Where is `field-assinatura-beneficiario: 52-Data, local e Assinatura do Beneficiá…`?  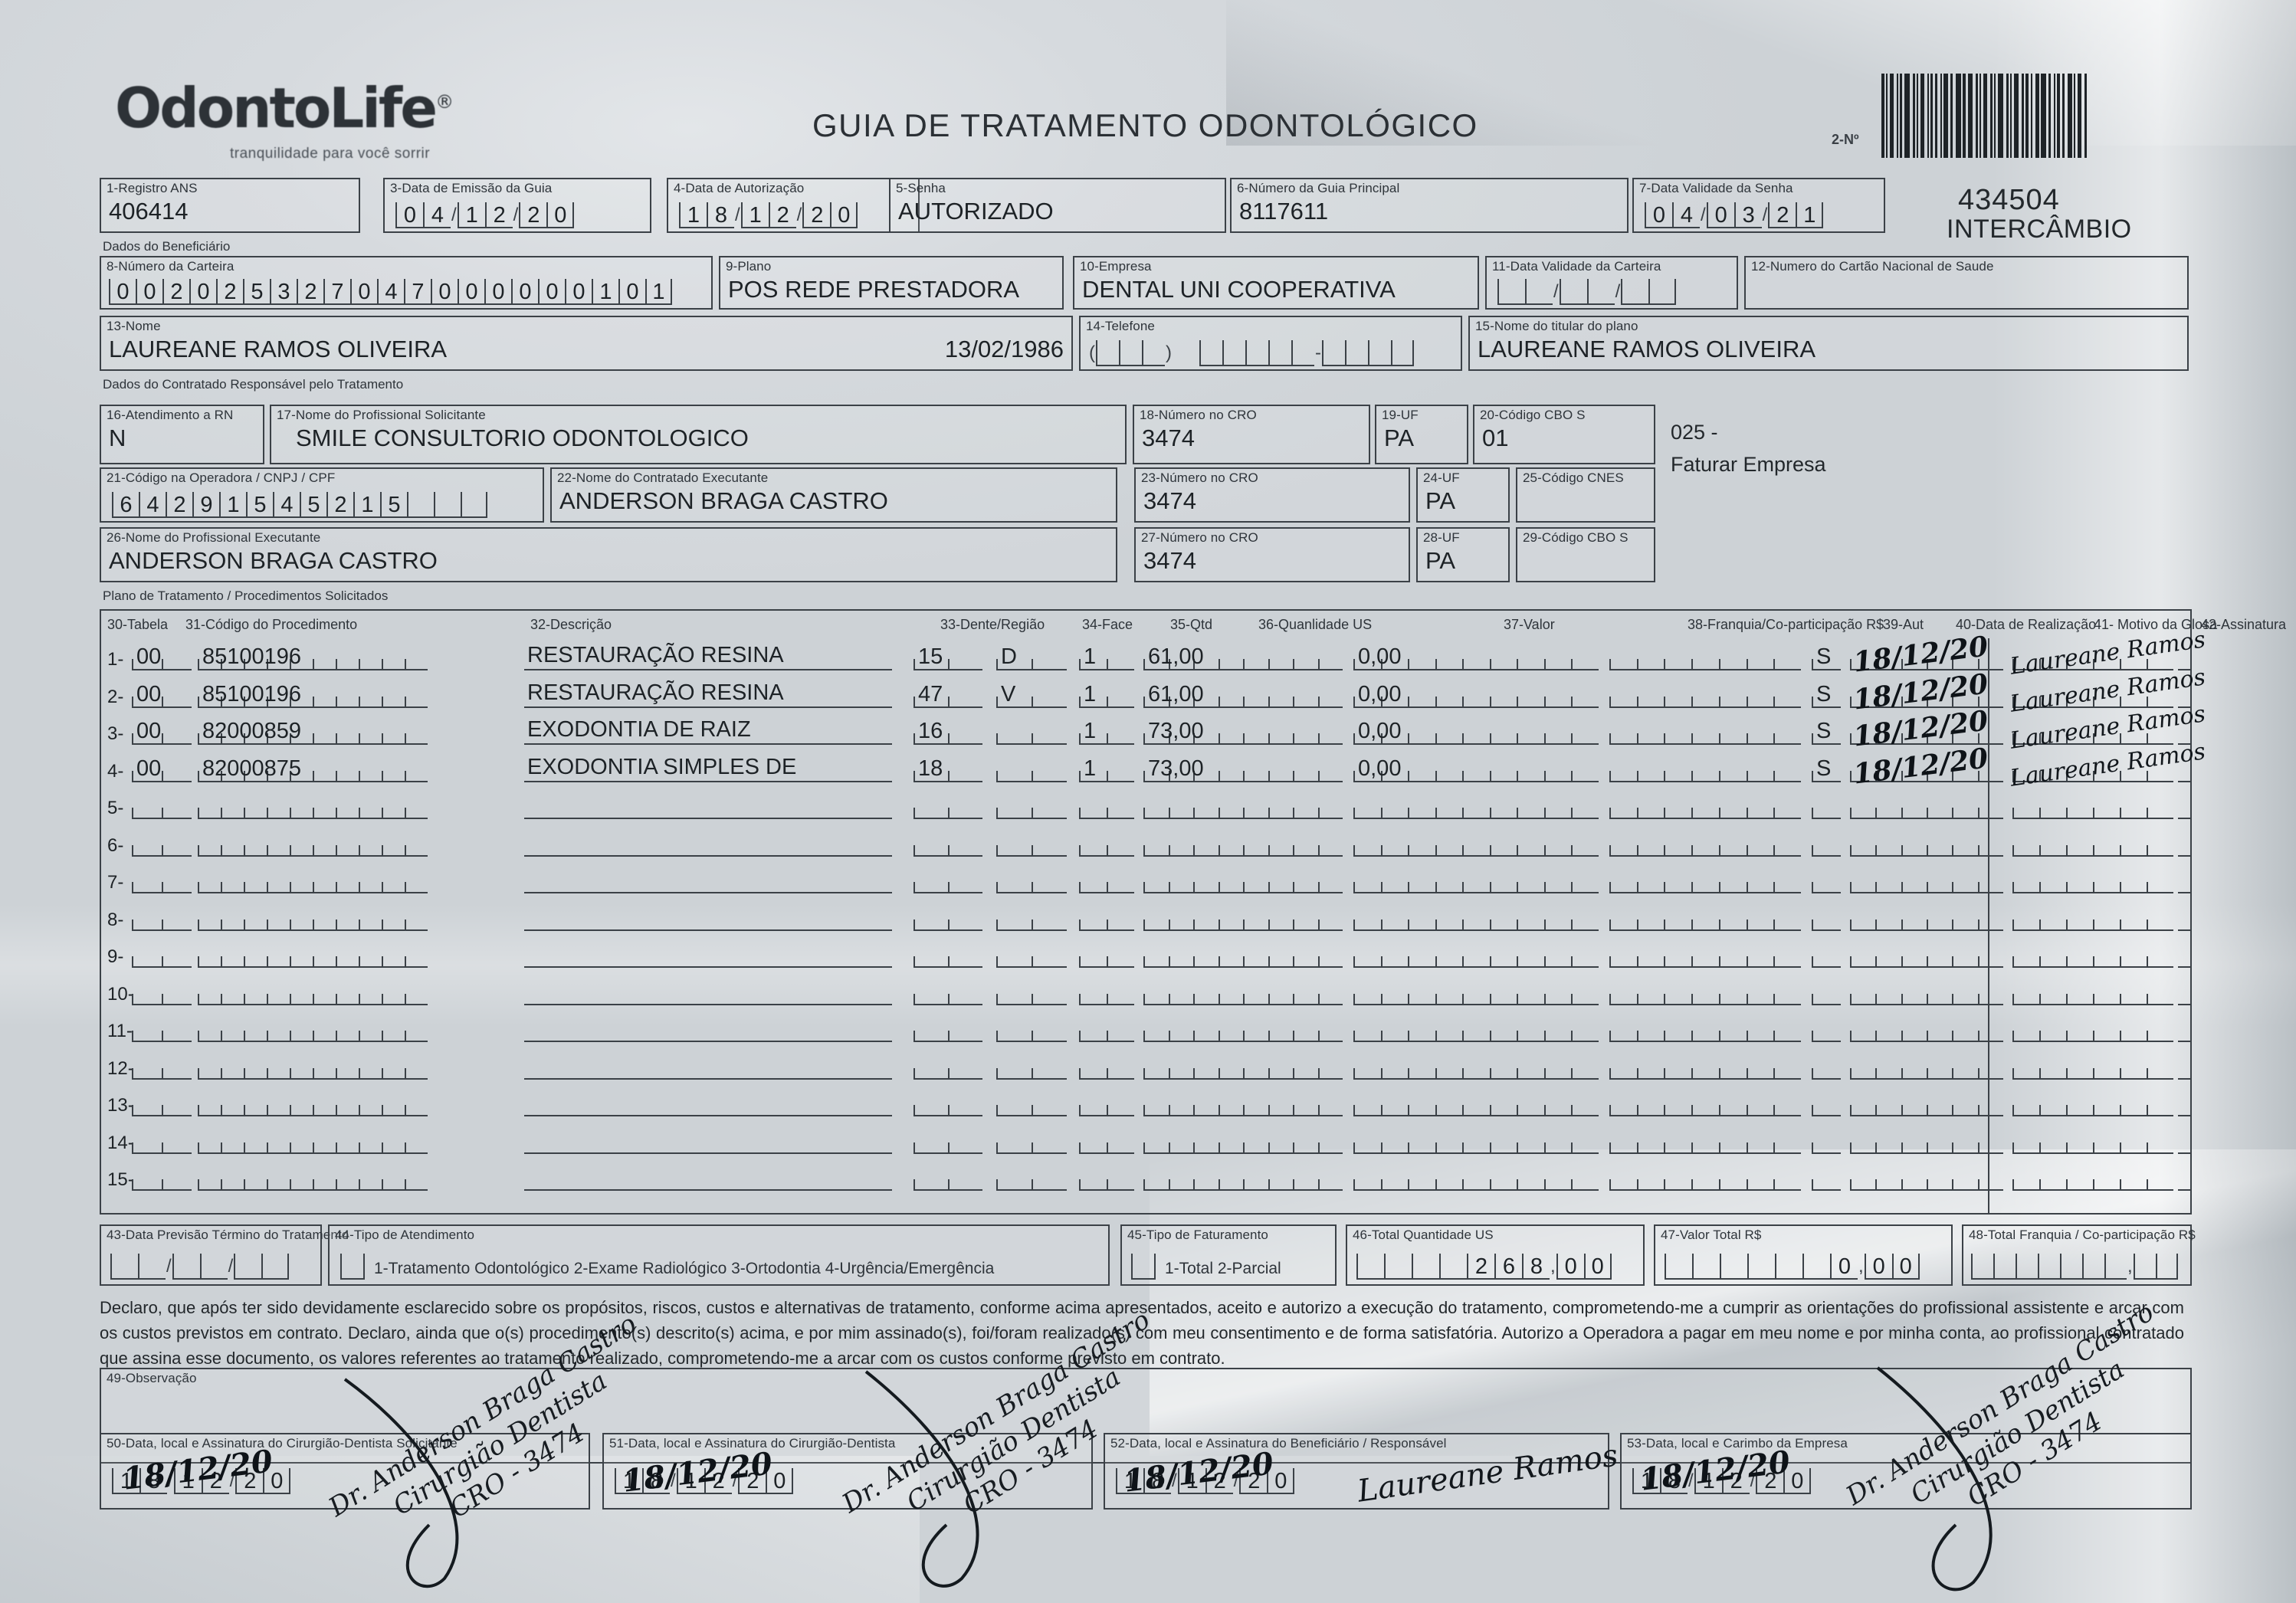
field-assinatura-beneficiario: 52-Data, local e Assinatura do Beneficiá… is located at coordinates (1356, 1471).